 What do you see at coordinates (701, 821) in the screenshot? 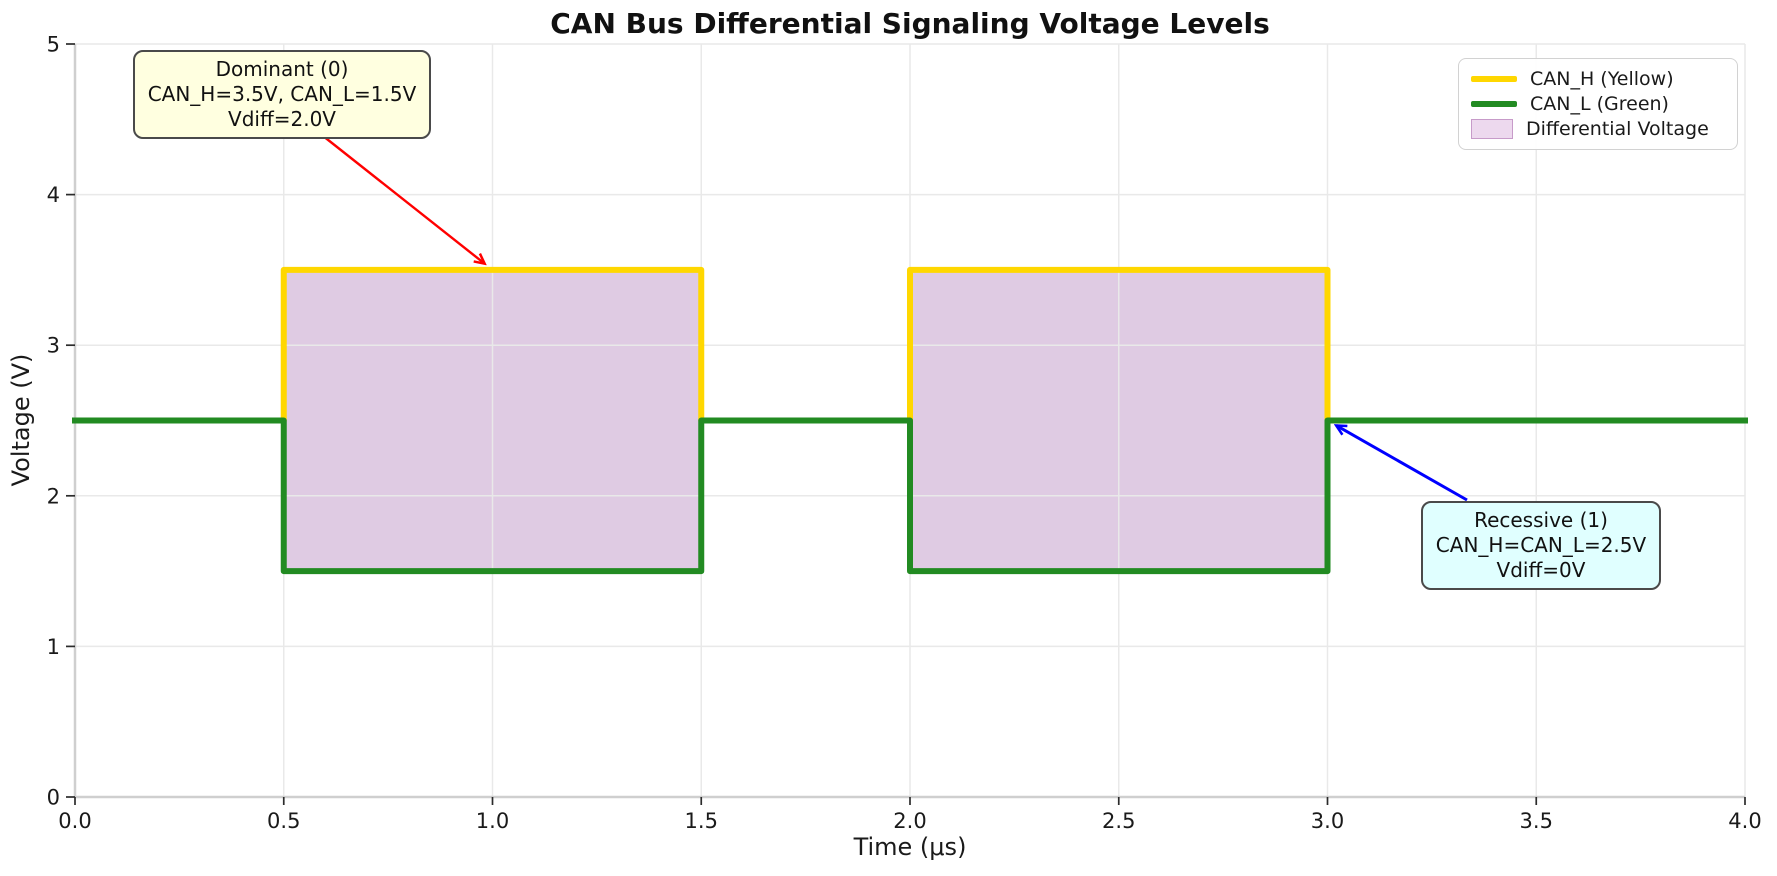
I see `x-tick-label: 1.5` at bounding box center [701, 821].